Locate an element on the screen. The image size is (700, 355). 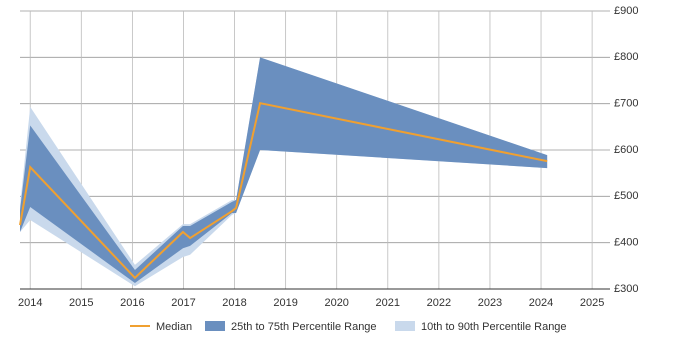
x-tick-label: 2017 is located at coordinates (183, 303).